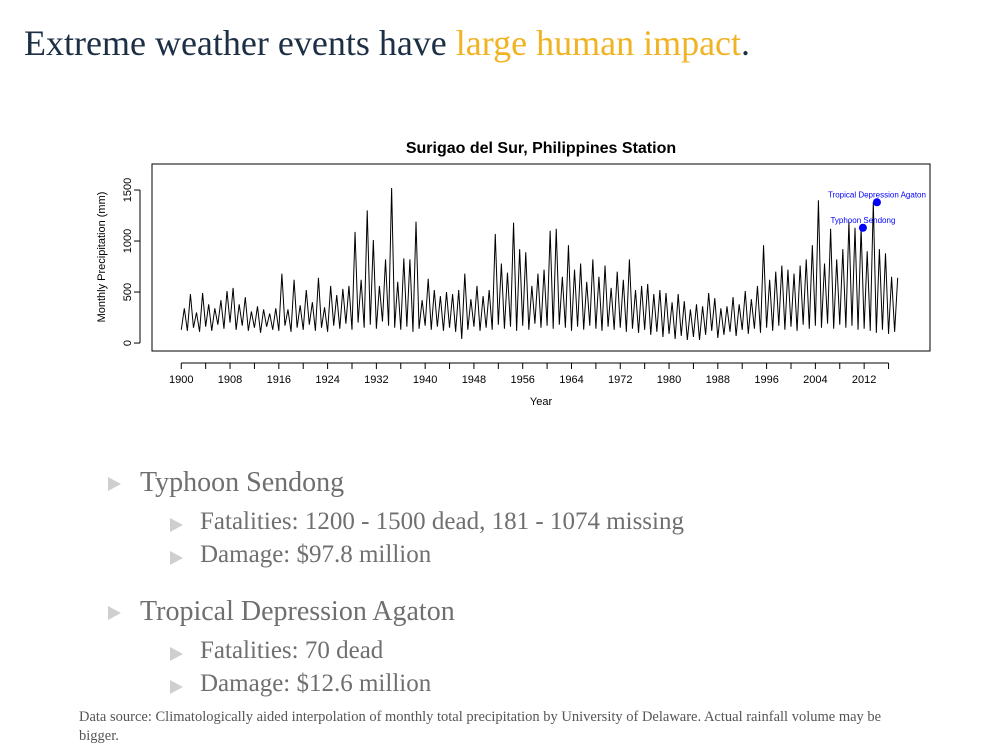  I want to click on title-highlight: large human impact, so click(598, 43).